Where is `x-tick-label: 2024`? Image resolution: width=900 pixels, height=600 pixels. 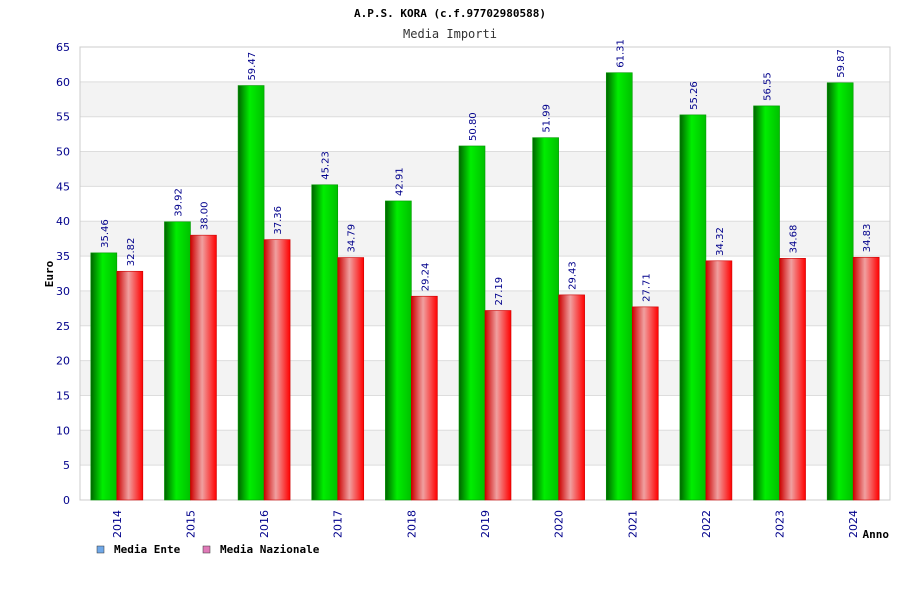 x-tick-label: 2024 is located at coordinates (853, 524).